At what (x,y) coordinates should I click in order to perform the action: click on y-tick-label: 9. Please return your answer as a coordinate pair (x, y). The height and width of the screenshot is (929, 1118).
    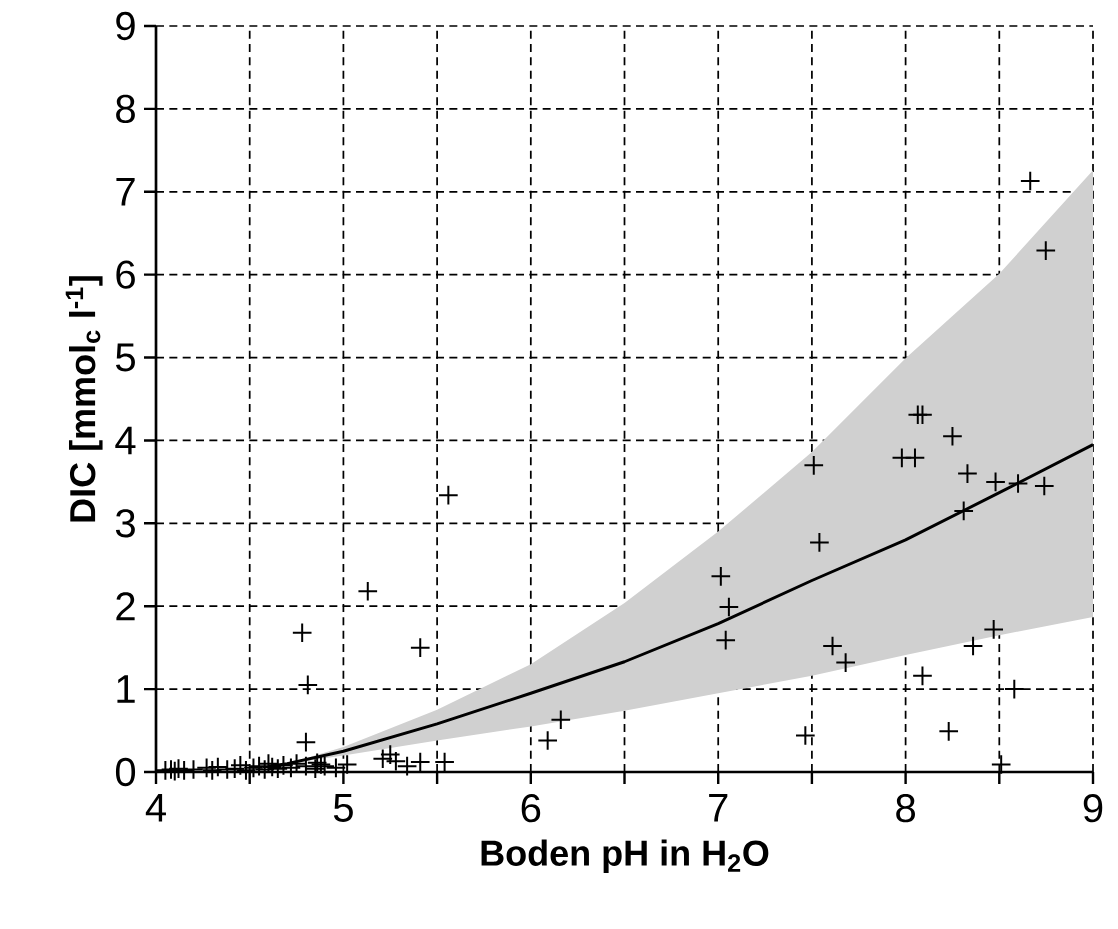
    Looking at the image, I should click on (125, 26).